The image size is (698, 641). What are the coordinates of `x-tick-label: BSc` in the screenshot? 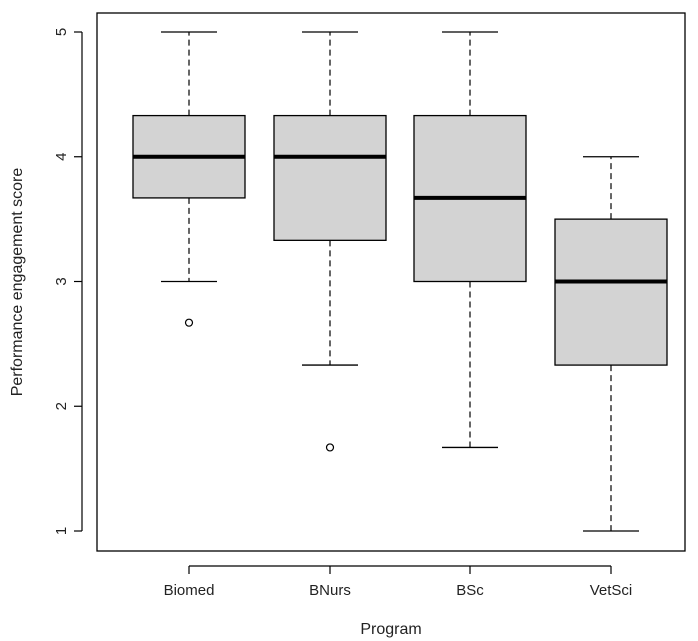 It's located at (470, 590).